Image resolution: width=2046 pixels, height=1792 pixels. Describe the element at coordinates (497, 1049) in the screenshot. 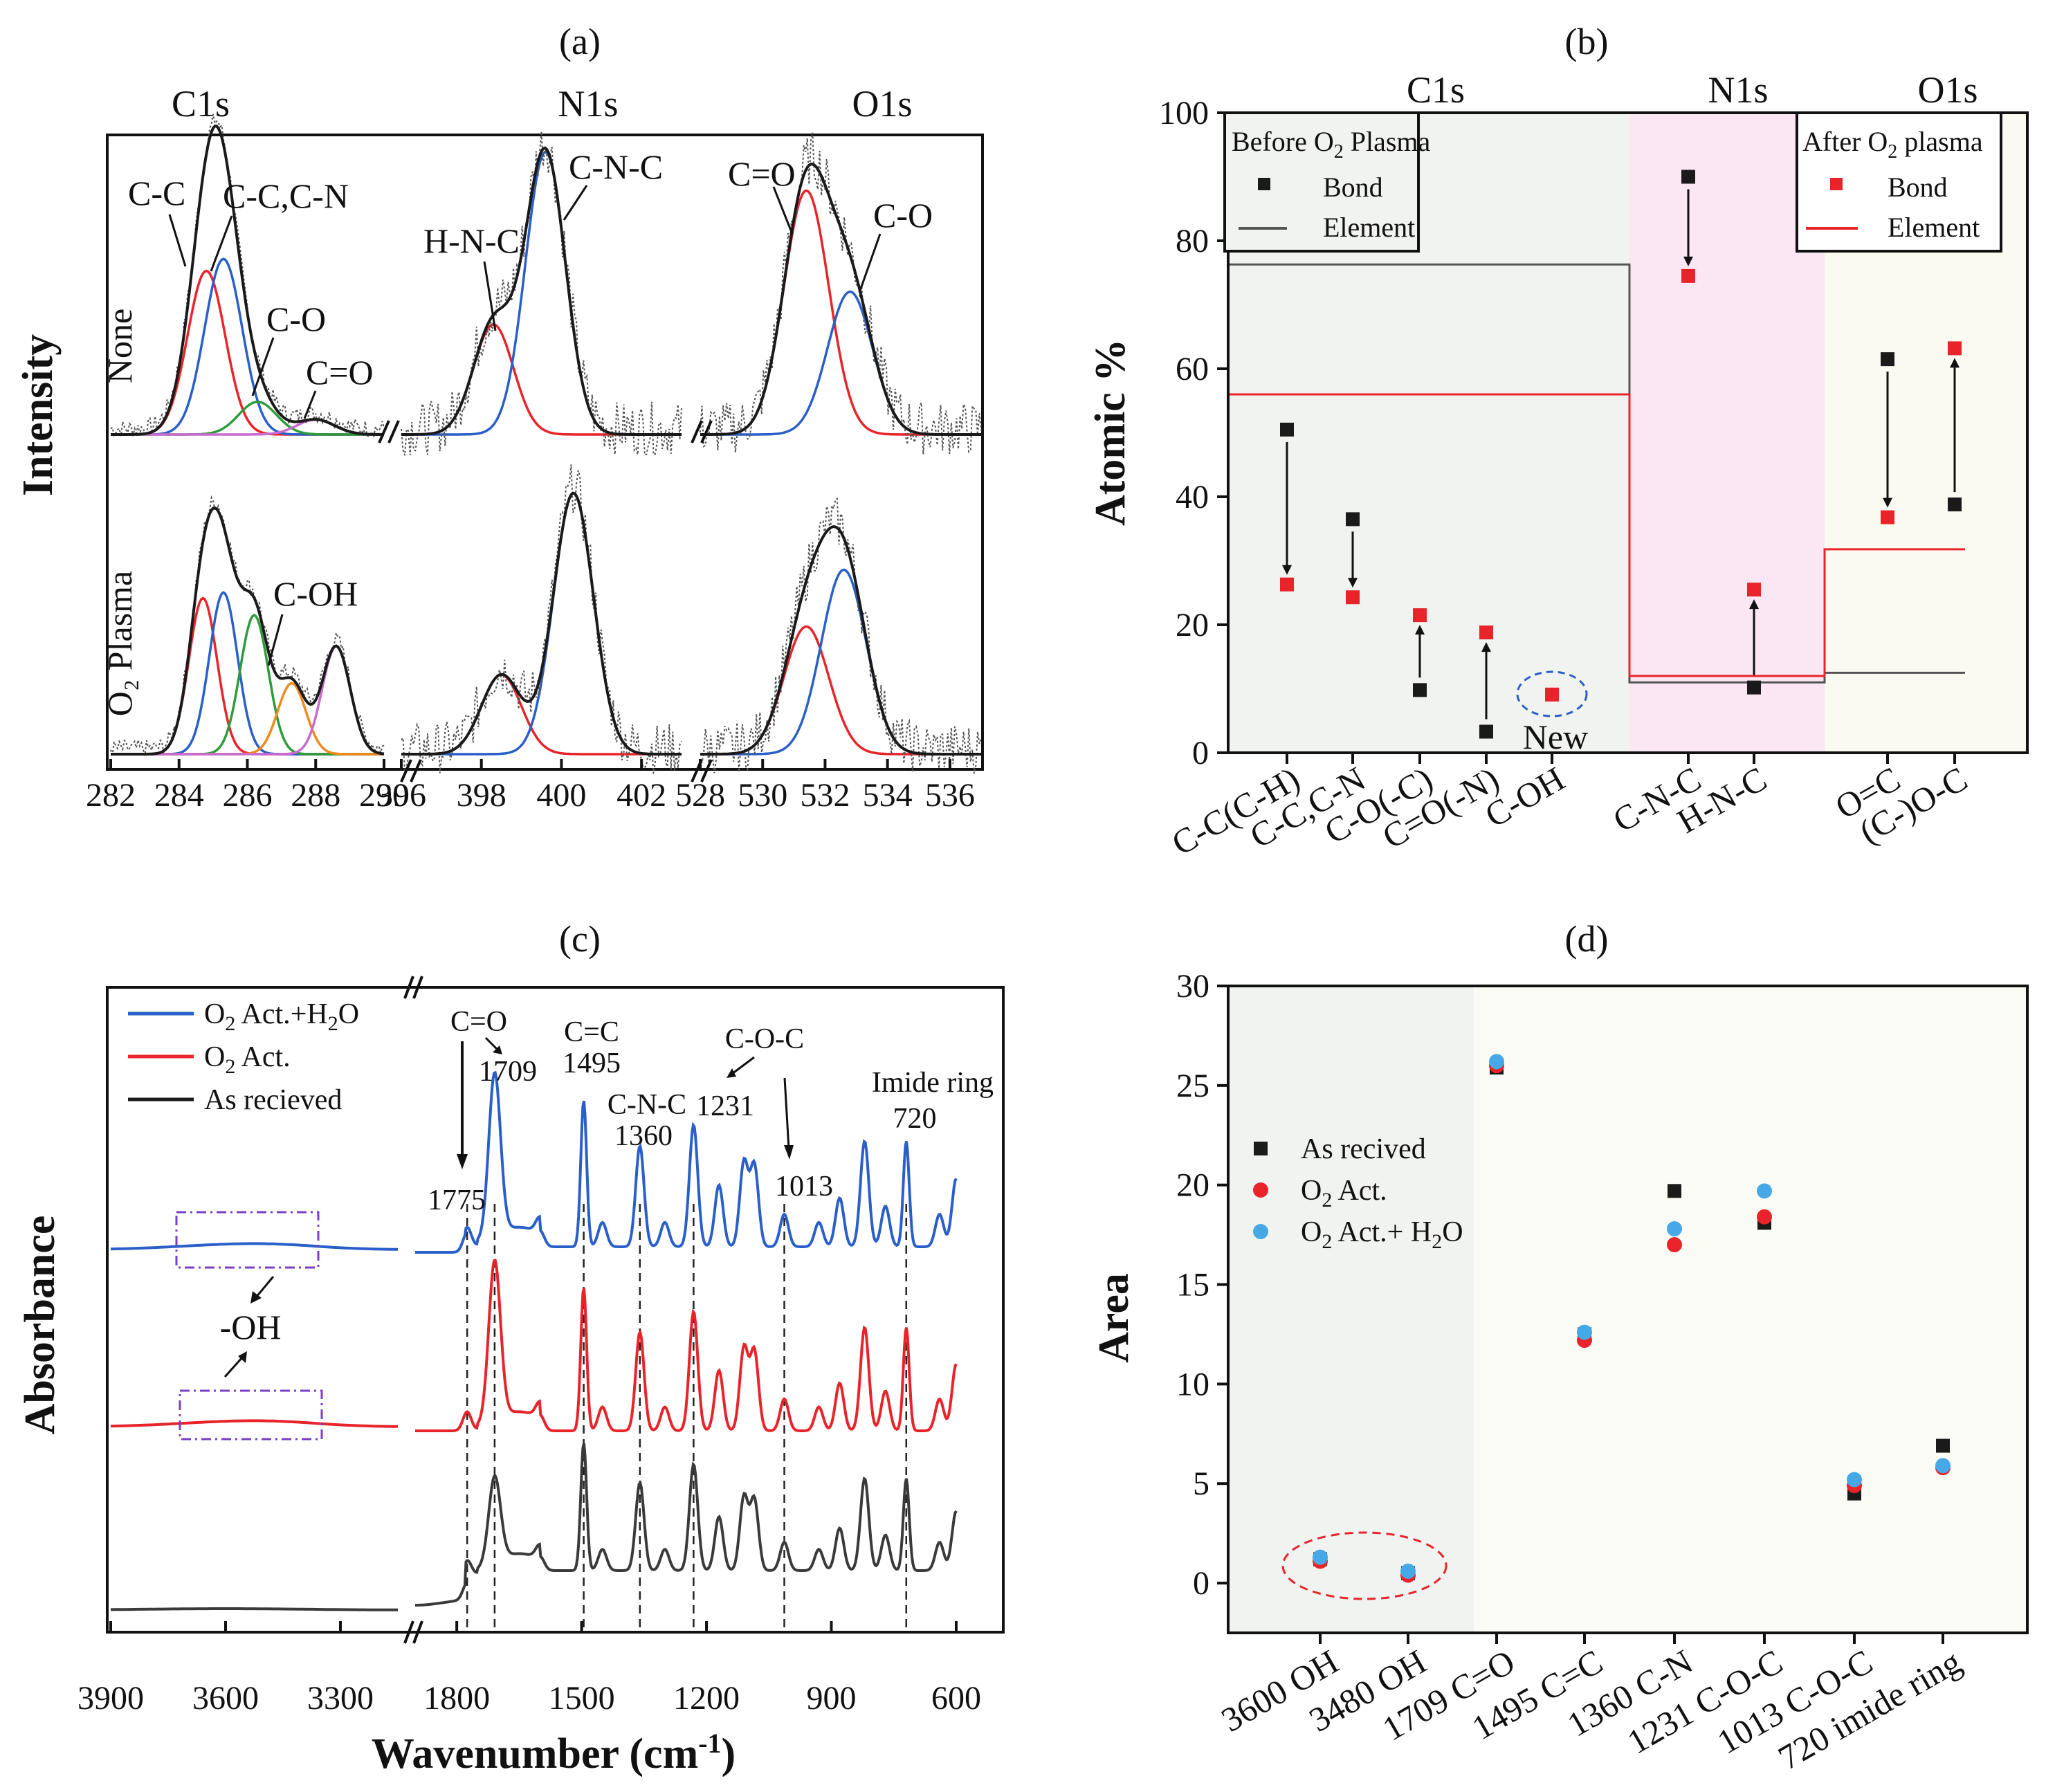

I see `annot-1709-arrowhead` at that location.